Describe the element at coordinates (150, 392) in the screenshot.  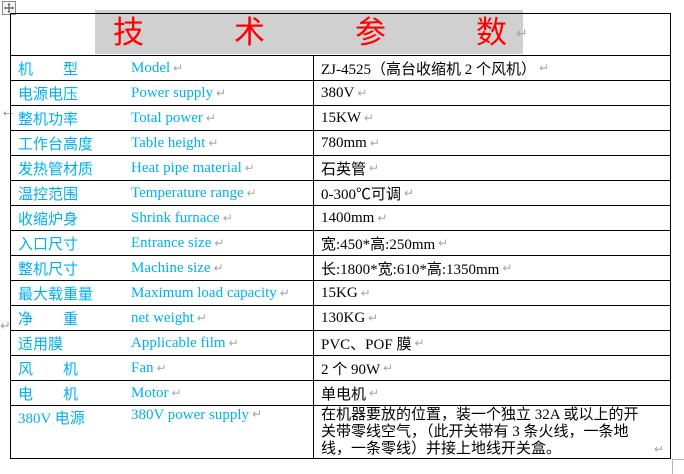
I see `label-english: Motor` at that location.